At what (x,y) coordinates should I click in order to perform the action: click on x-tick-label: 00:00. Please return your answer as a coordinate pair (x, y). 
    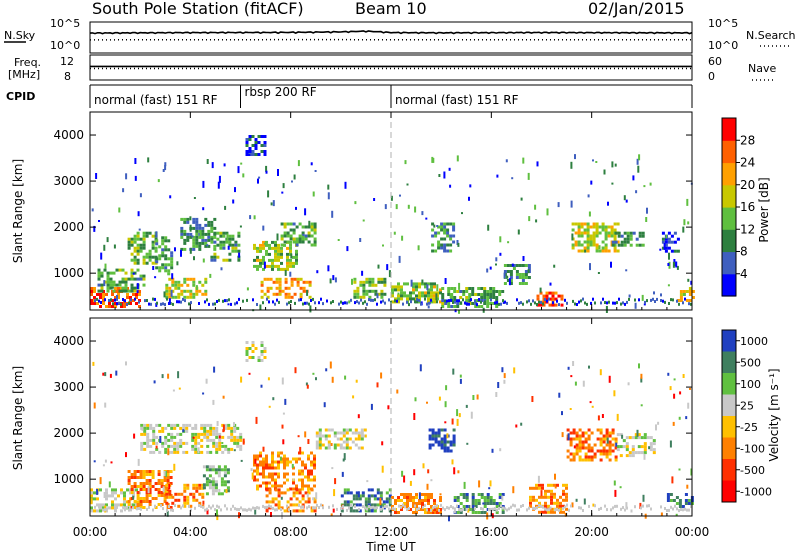
    Looking at the image, I should click on (90, 532).